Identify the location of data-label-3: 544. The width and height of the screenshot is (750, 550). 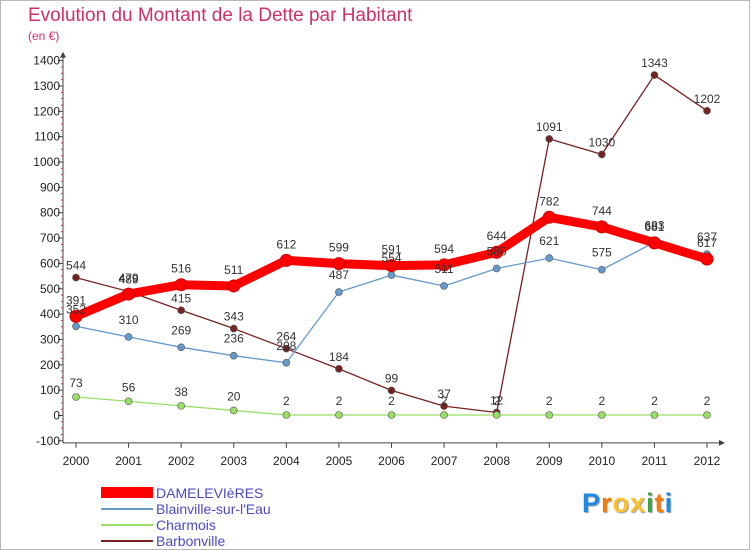
(76, 266).